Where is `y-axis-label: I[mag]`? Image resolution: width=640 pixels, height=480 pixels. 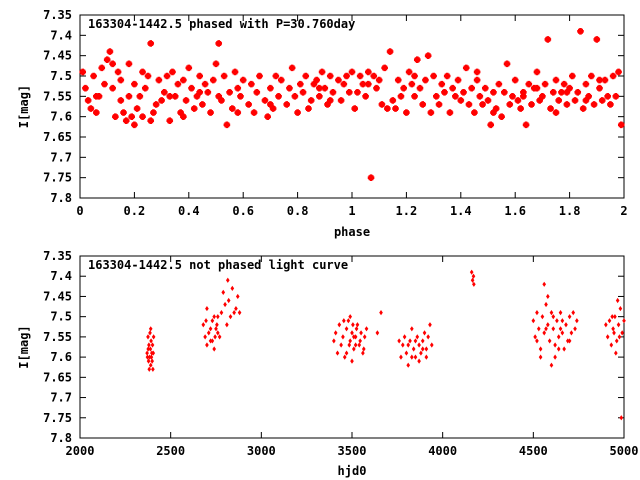 y-axis-label: I[mag] is located at coordinates (24, 106).